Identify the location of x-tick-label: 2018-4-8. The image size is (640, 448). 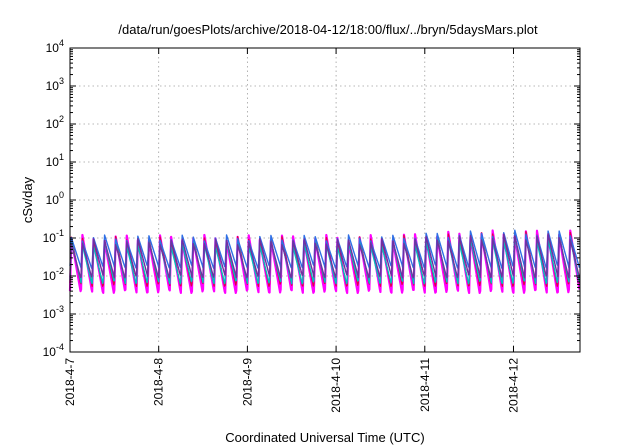
(159, 382).